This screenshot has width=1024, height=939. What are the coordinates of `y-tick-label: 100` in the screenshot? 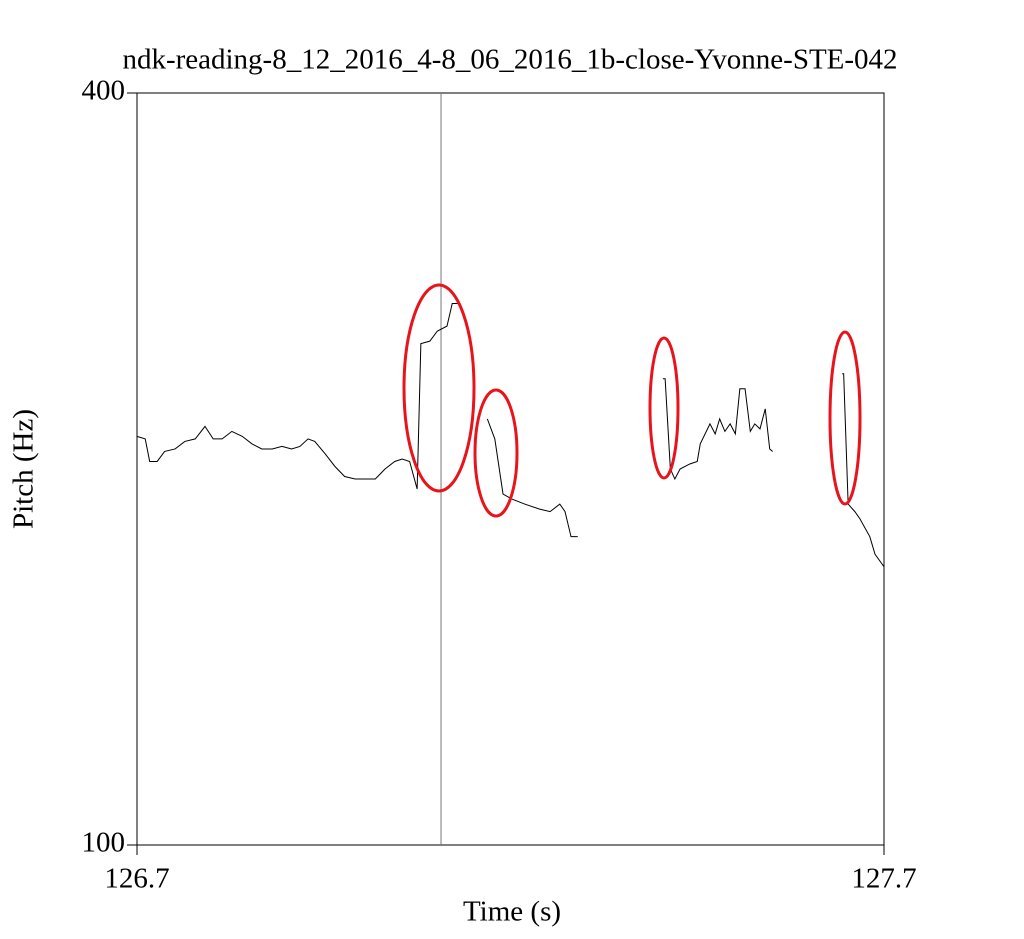 It's located at (104, 843).